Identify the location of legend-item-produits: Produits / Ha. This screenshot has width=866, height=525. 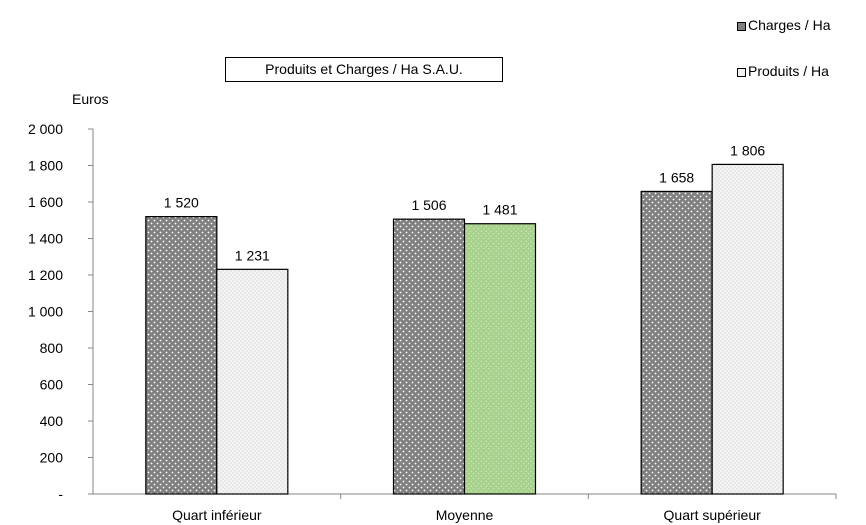
(783, 71).